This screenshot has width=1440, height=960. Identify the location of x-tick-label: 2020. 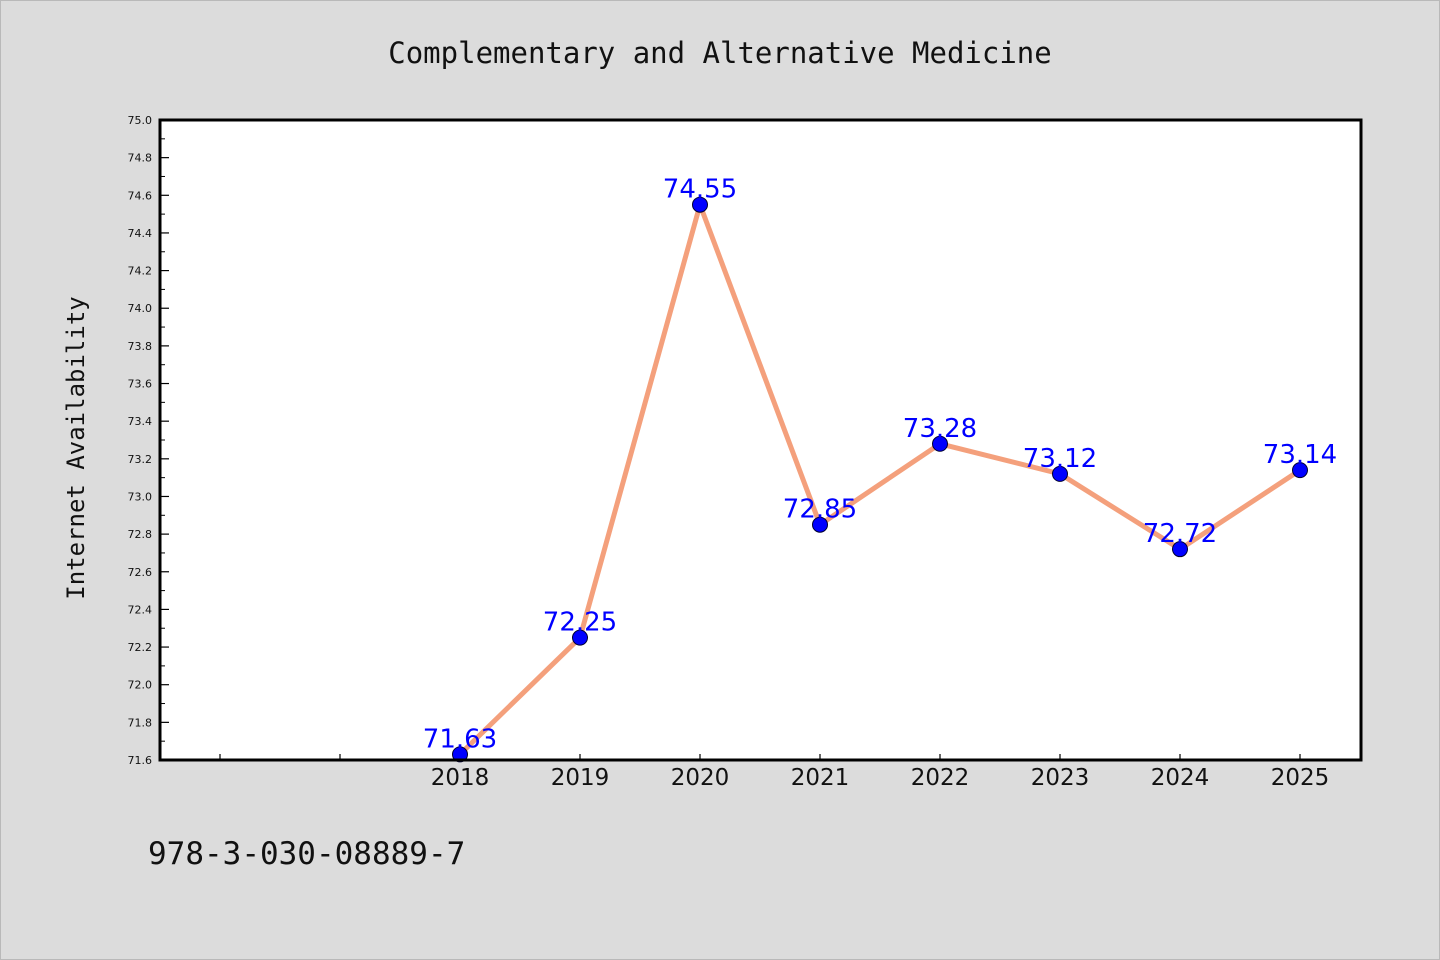
(700, 778).